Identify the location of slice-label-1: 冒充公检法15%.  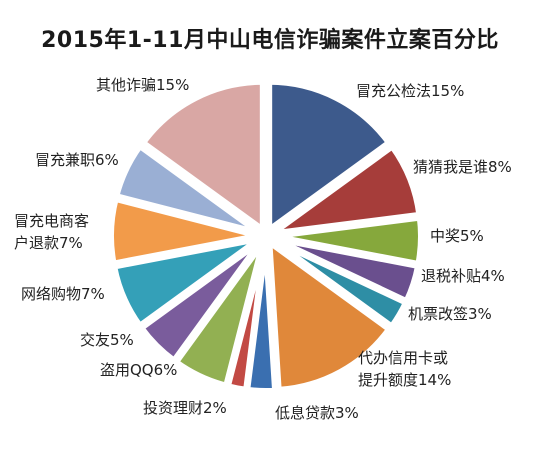
(410, 91).